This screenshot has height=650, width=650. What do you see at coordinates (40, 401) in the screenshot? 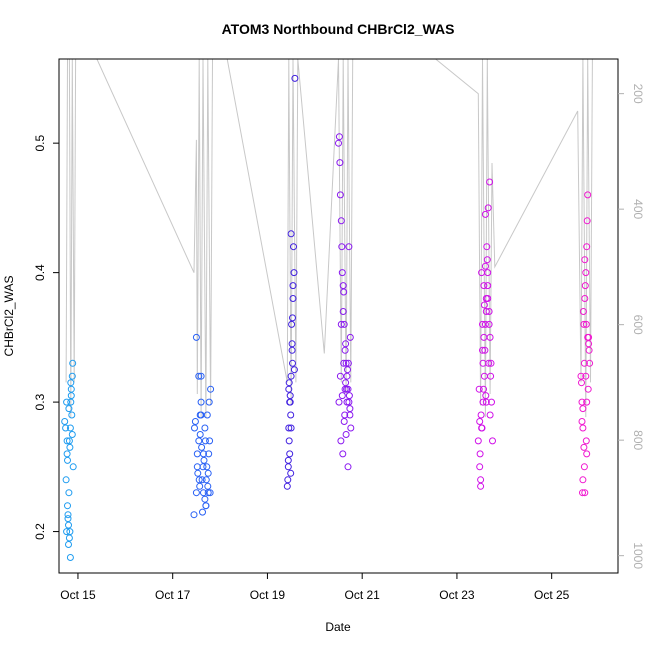
I see `y-tick-label: 0.3` at bounding box center [40, 401].